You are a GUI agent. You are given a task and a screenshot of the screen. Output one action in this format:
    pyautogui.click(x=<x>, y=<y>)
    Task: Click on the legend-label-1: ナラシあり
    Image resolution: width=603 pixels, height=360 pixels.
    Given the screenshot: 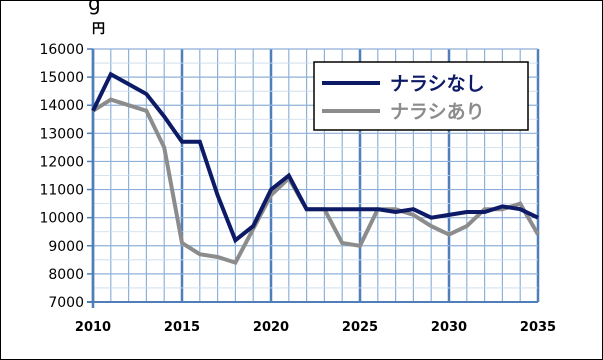 What is the action you would take?
    pyautogui.click(x=437, y=112)
    